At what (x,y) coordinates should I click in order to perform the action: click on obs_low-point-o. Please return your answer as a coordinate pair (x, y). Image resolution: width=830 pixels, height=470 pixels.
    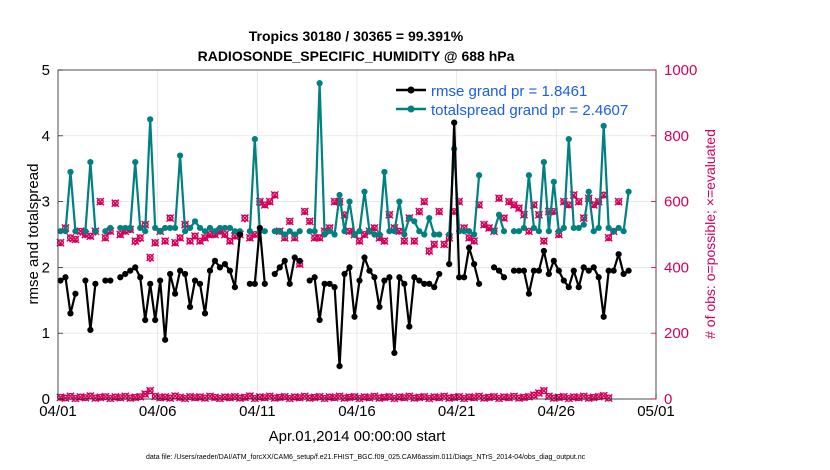
    Looking at the image, I should click on (609, 398).